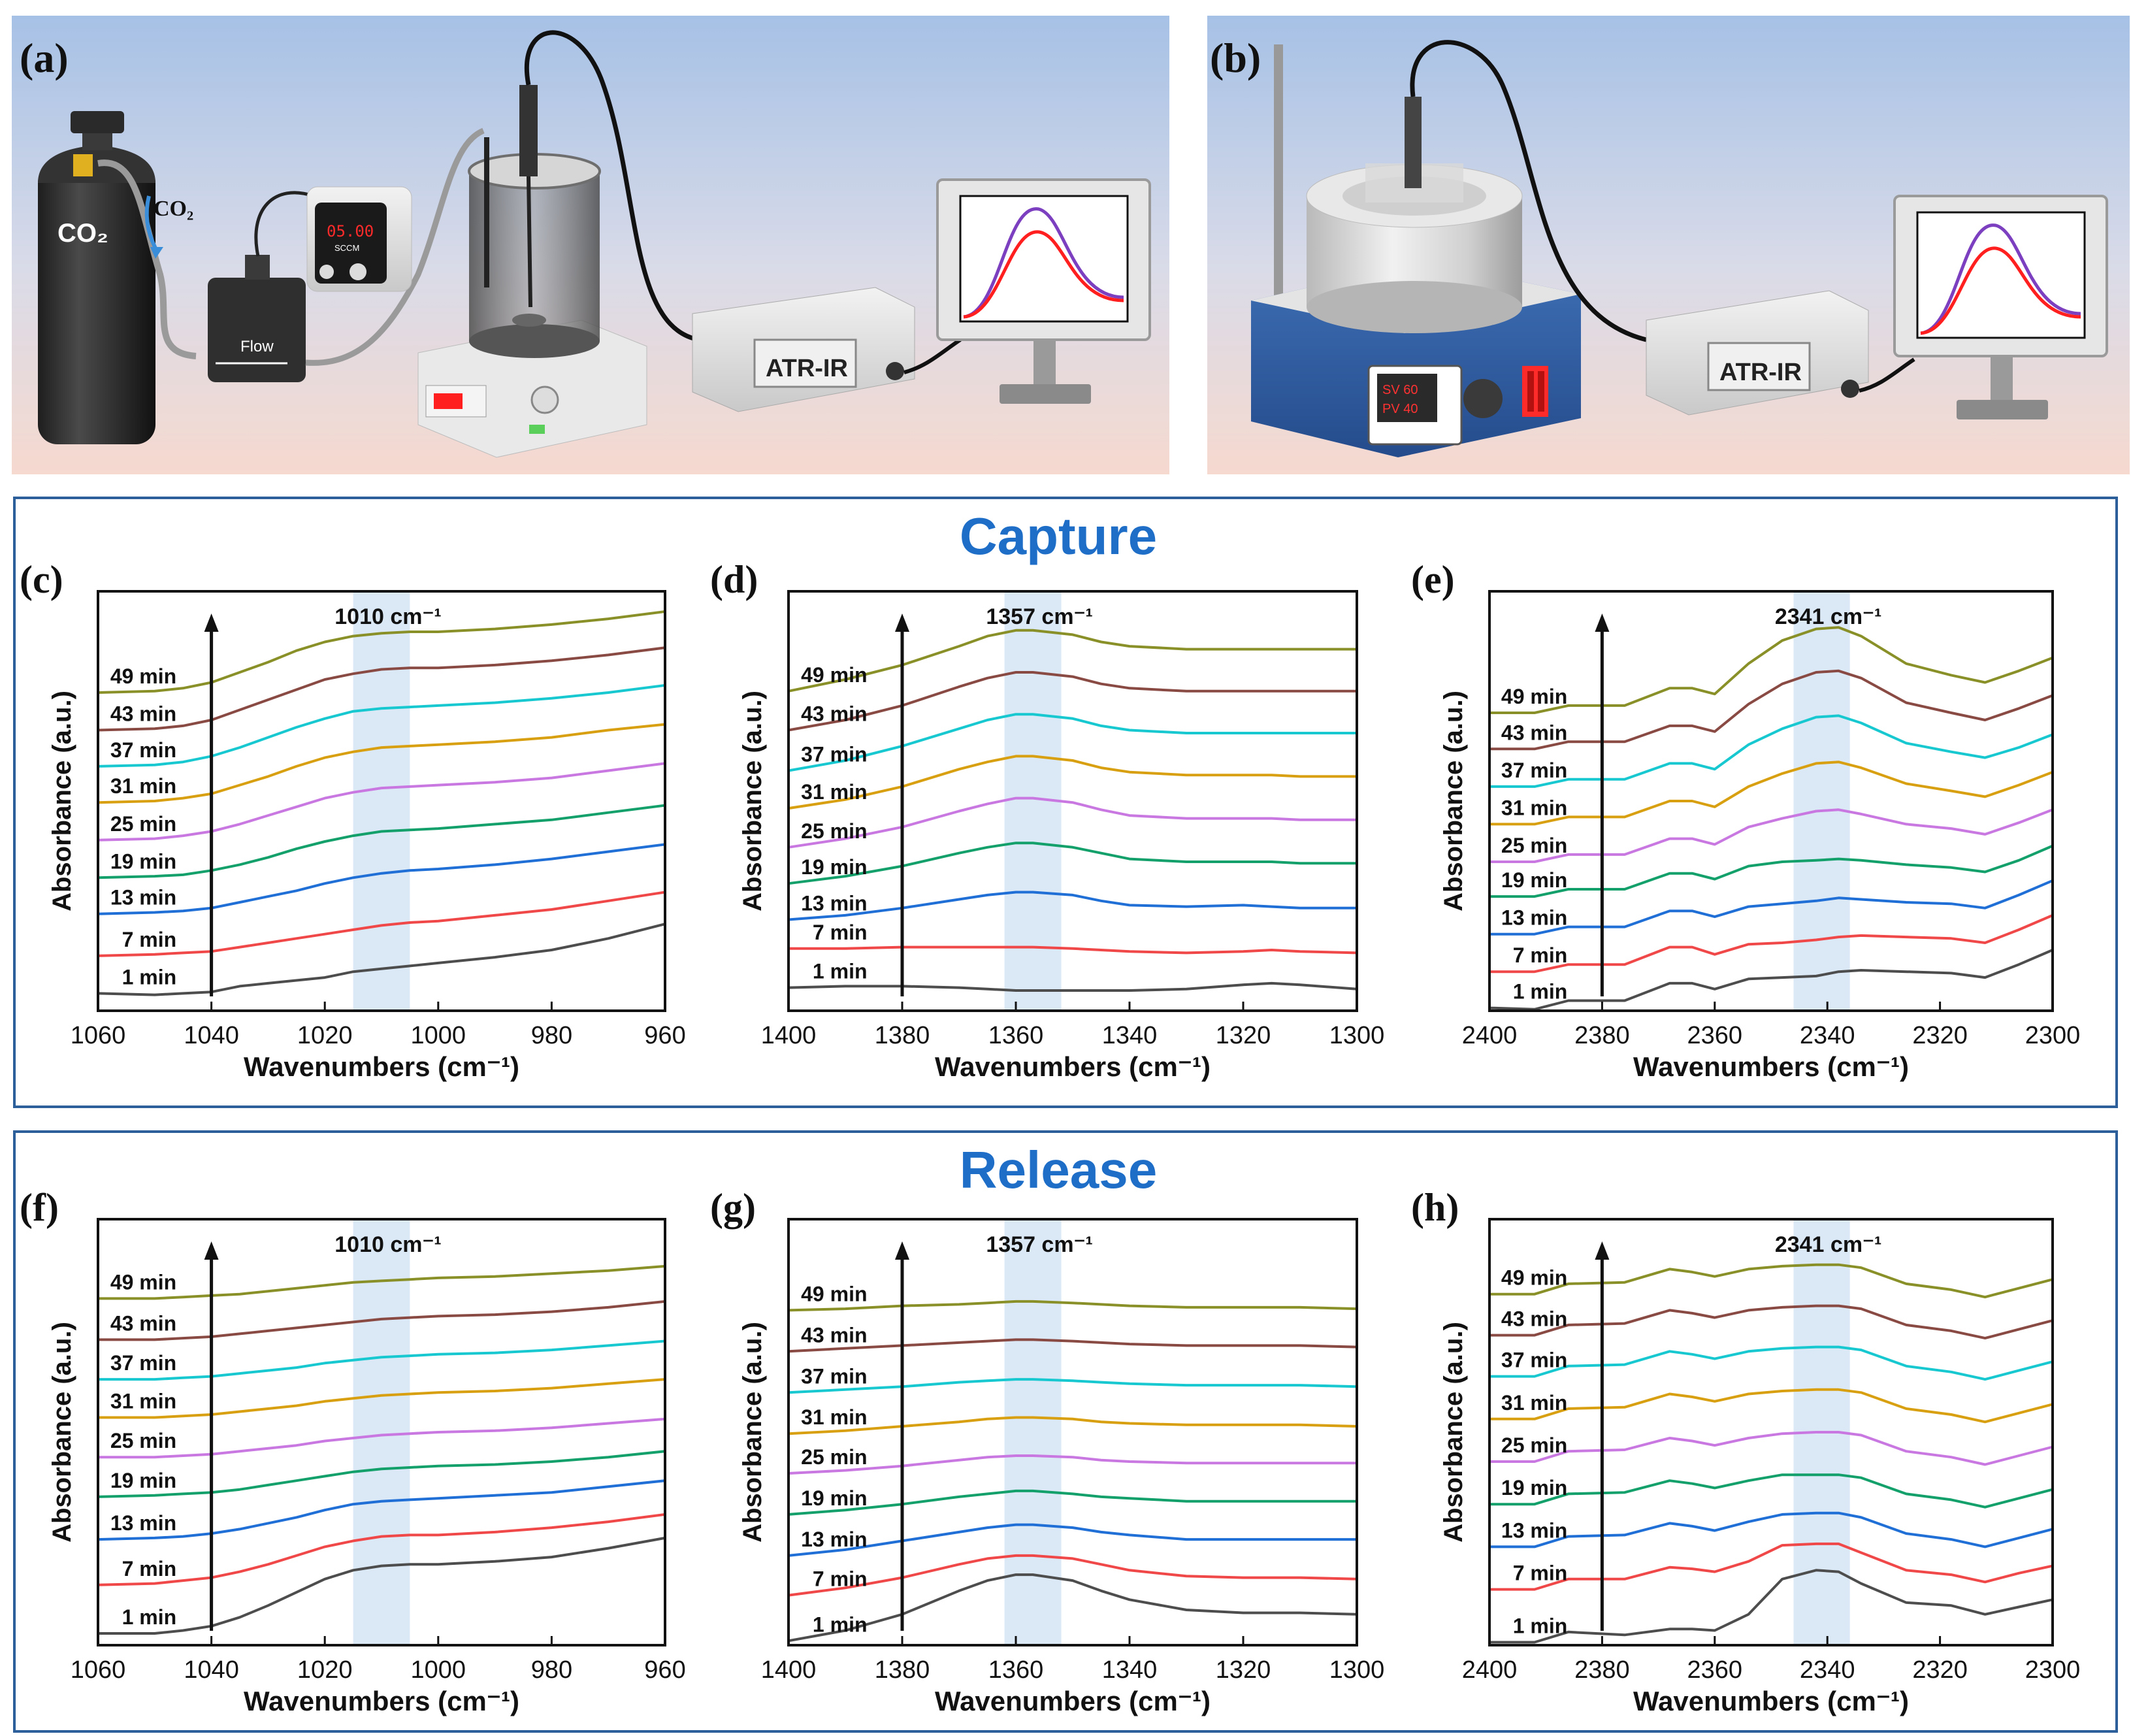 This screenshot has height=1736, width=2131. Describe the element at coordinates (143, 1282) in the screenshot. I see `series-label: 49 min` at that location.